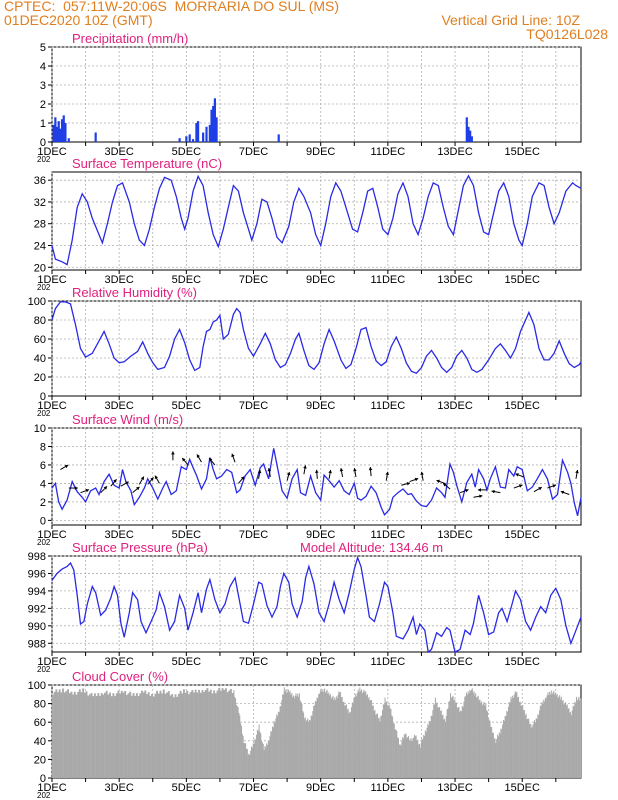 Image resolution: width=618 pixels, height=800 pixels. Describe the element at coordinates (315, 605) in the screenshot. I see `pres-panel` at that location.